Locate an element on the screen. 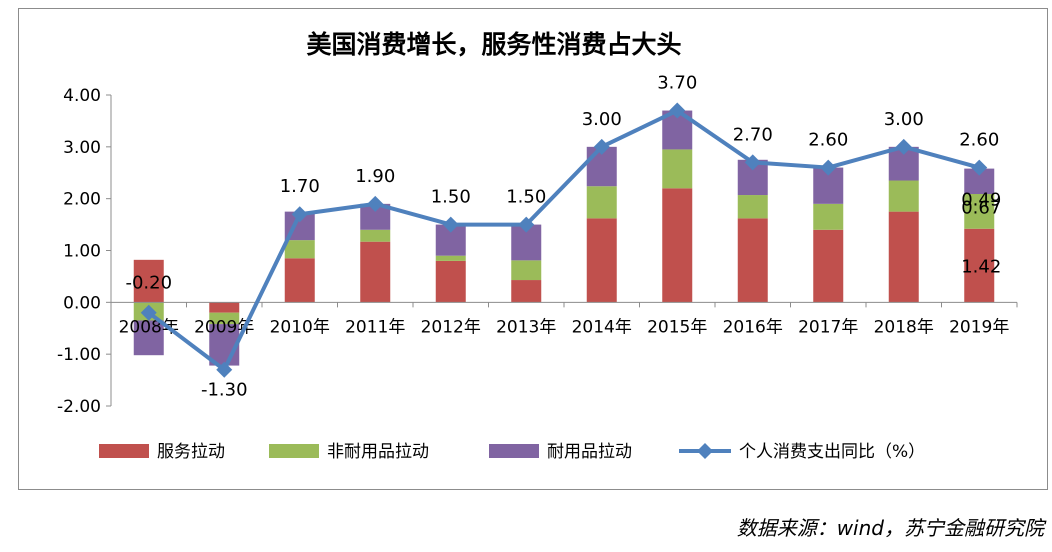 The image size is (1052, 552). y-tick-label: 1.00 is located at coordinates (82, 252).